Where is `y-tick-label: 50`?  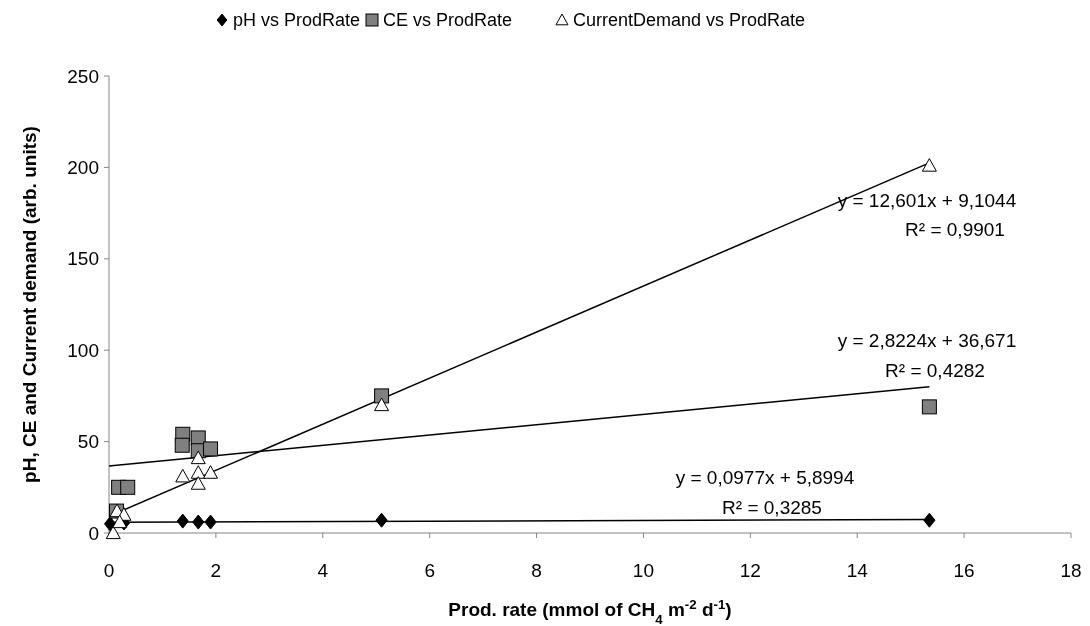
y-tick-label: 50 is located at coordinates (88, 442).